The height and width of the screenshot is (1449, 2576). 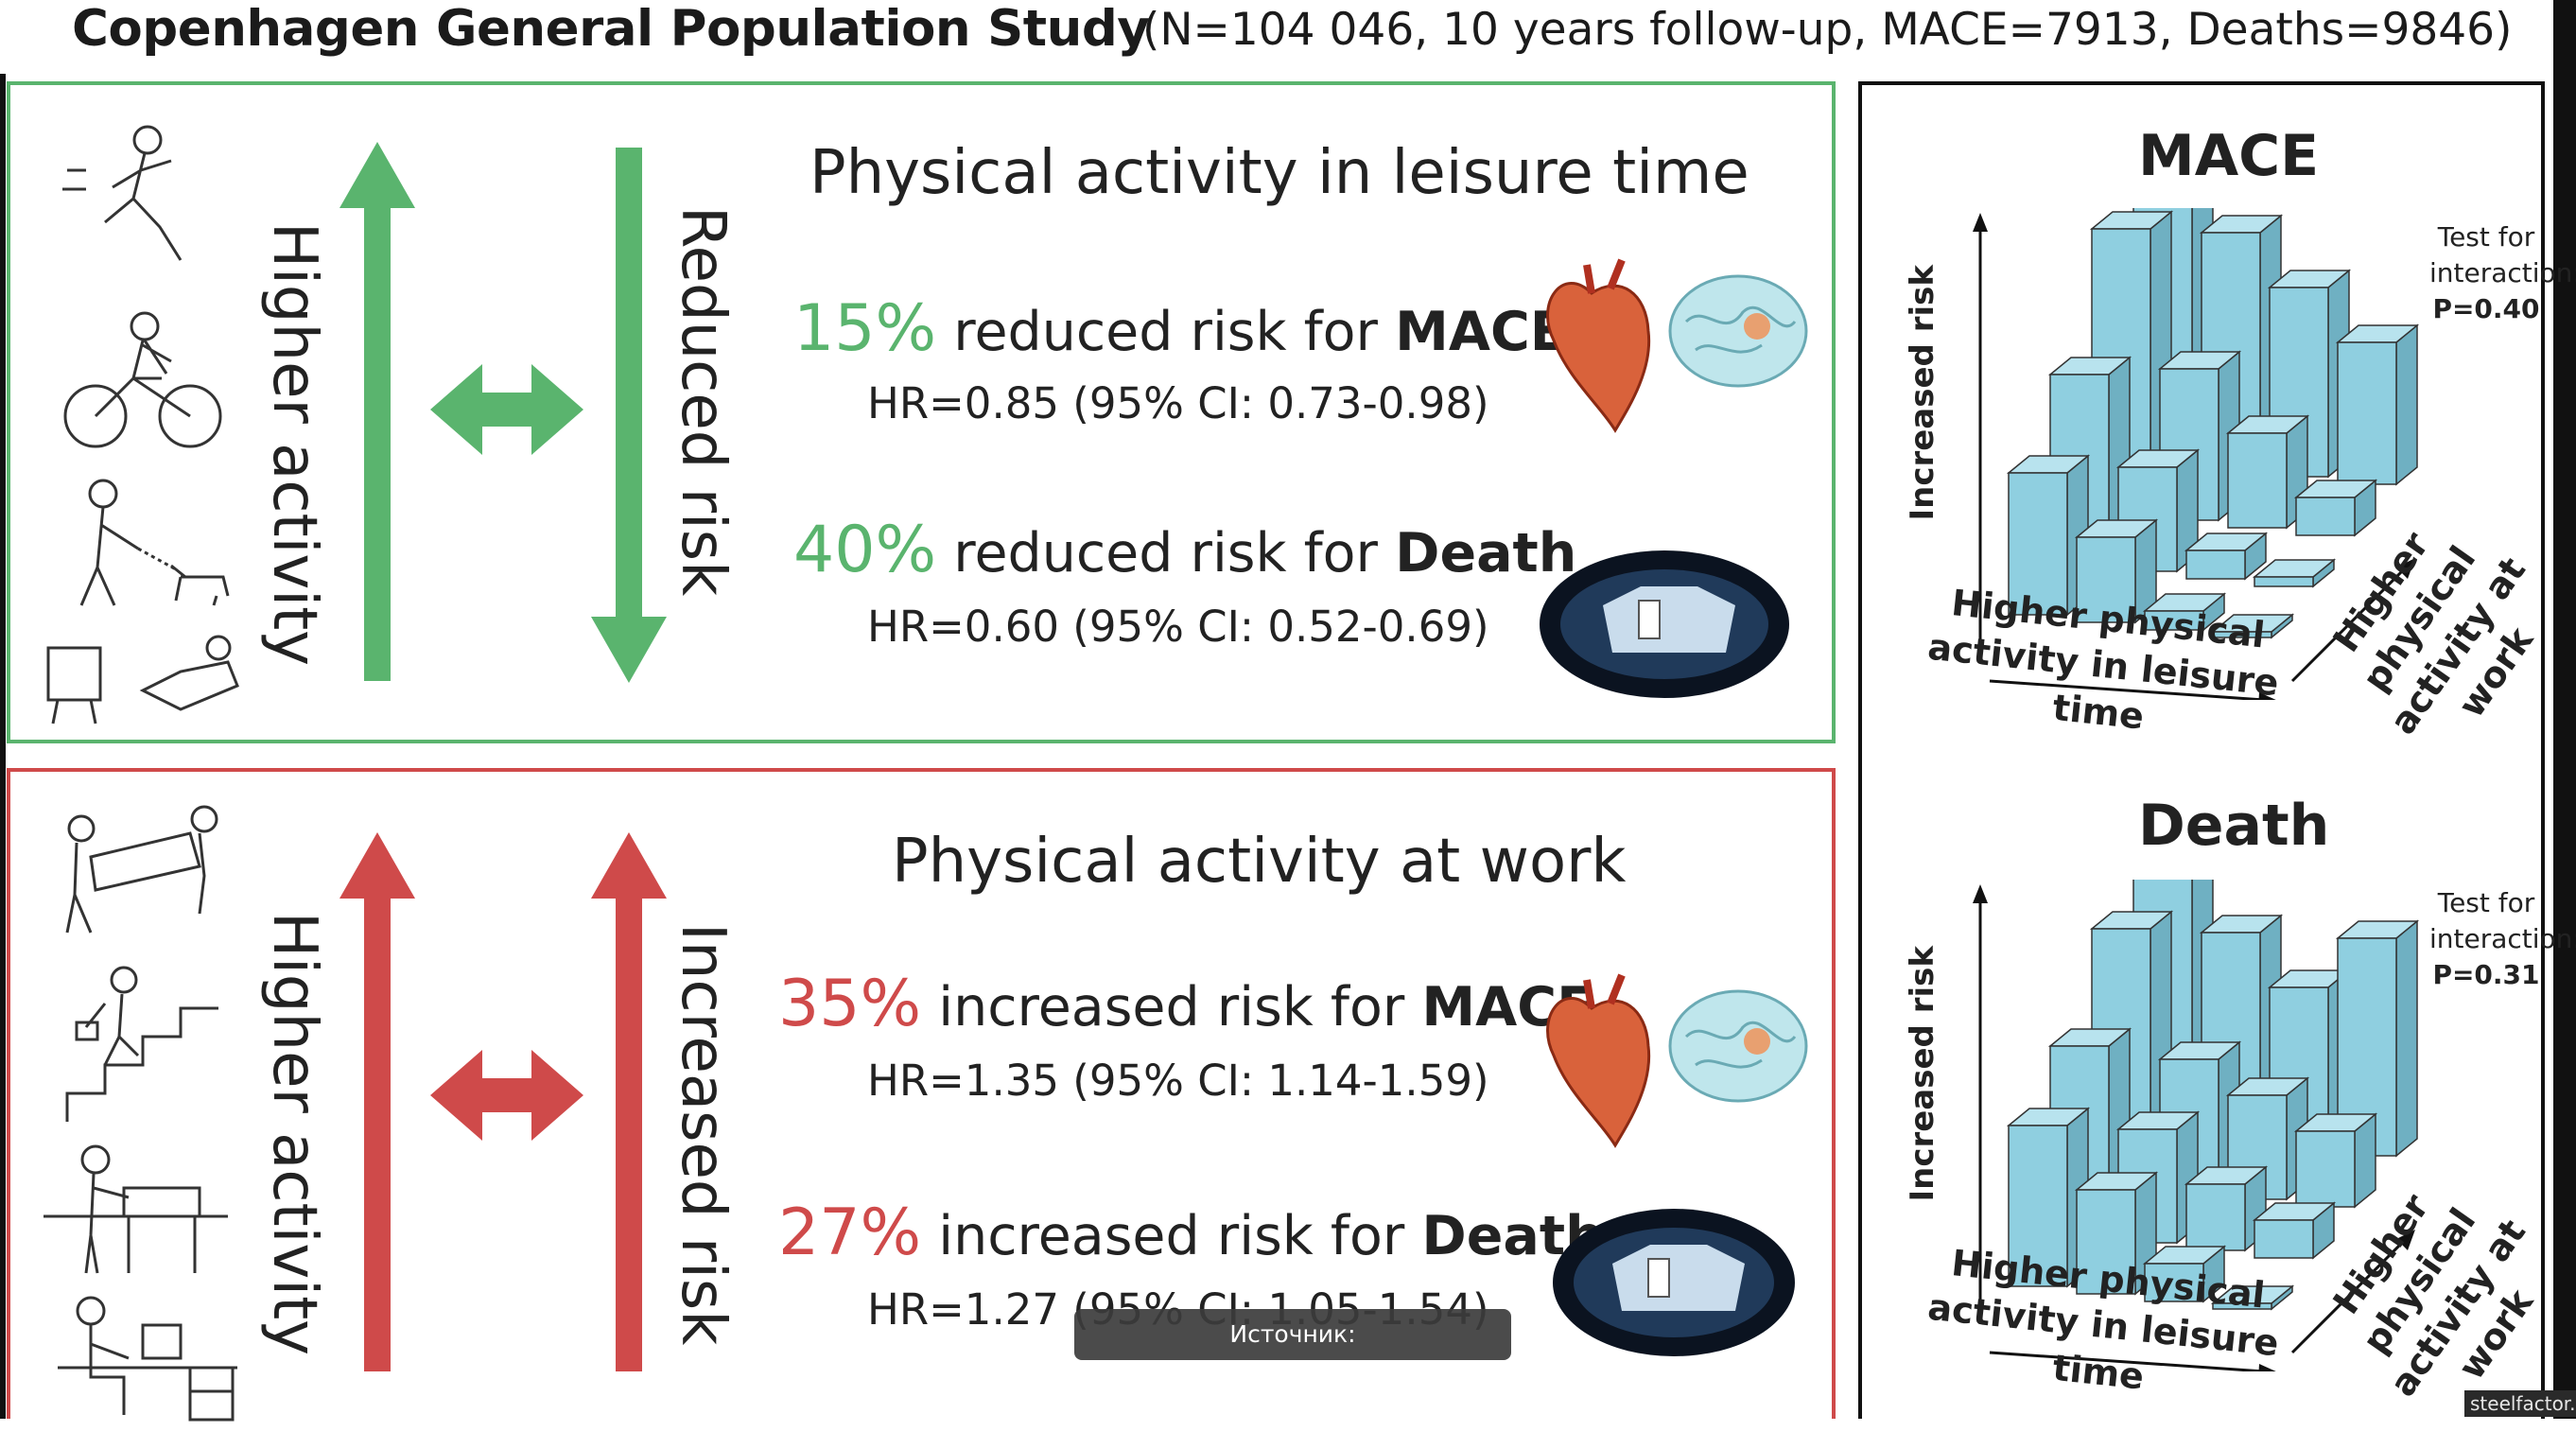 I want to click on work-risk-label: Increased risk, so click(x=703, y=1135).